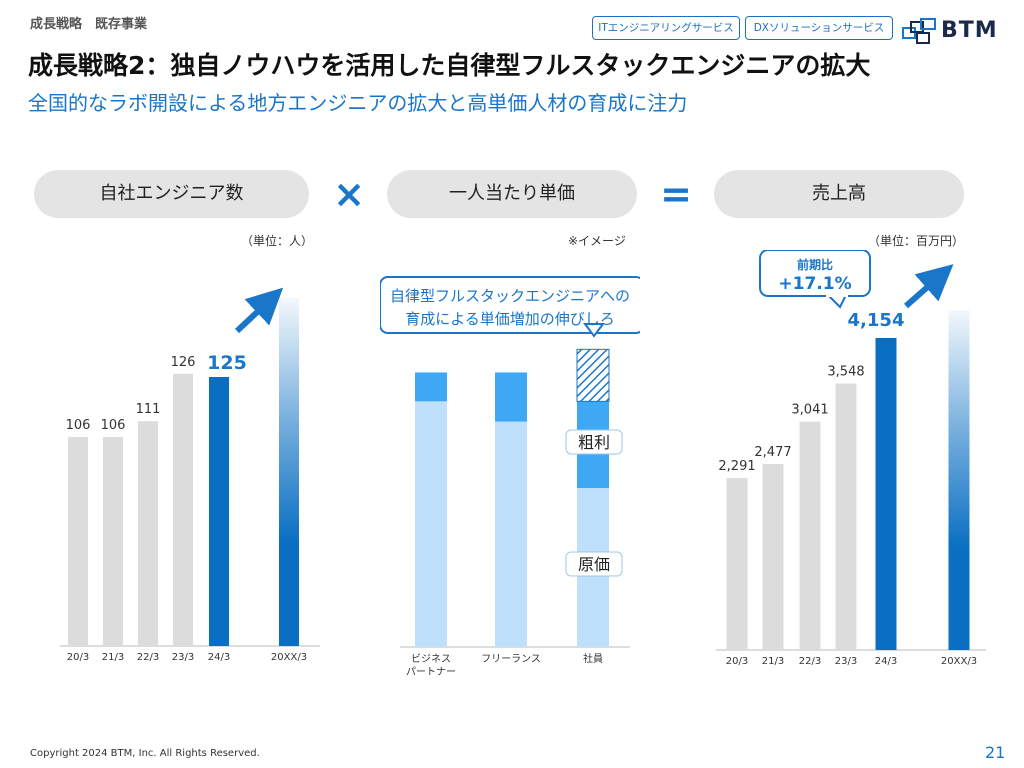 The image size is (1024, 768). Describe the element at coordinates (839, 194) in the screenshot. I see `pill-revenue: 売上高` at that location.